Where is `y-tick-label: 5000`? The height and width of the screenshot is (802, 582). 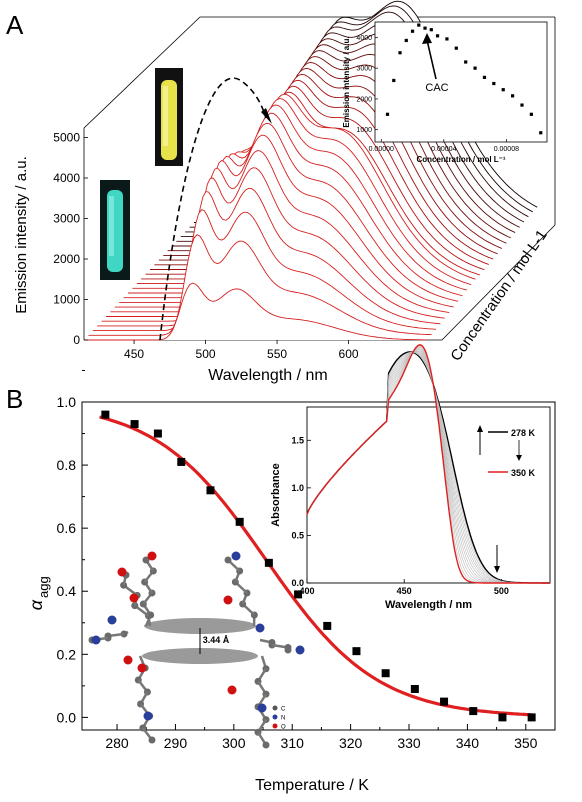
y-tick-label: 5000 is located at coordinates (66, 138).